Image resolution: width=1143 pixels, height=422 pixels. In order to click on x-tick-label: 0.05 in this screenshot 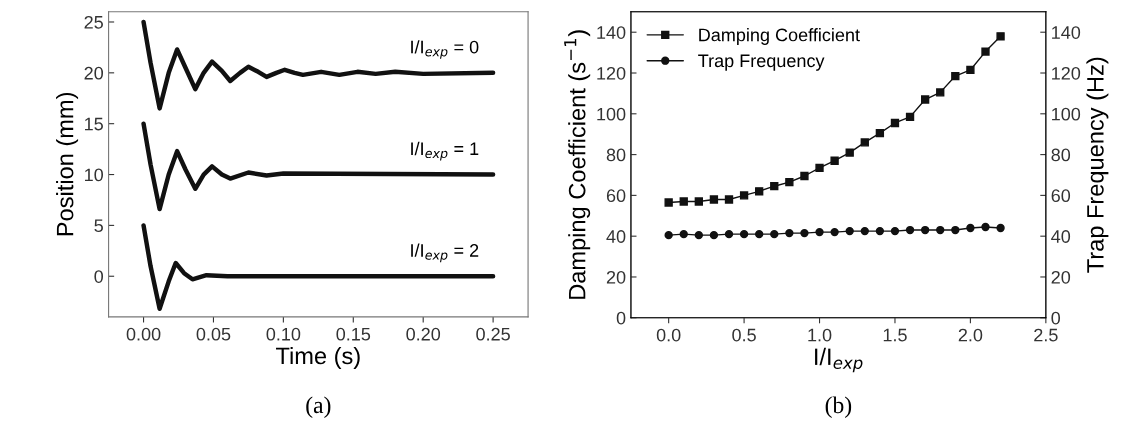, I will do `click(213, 334)`.